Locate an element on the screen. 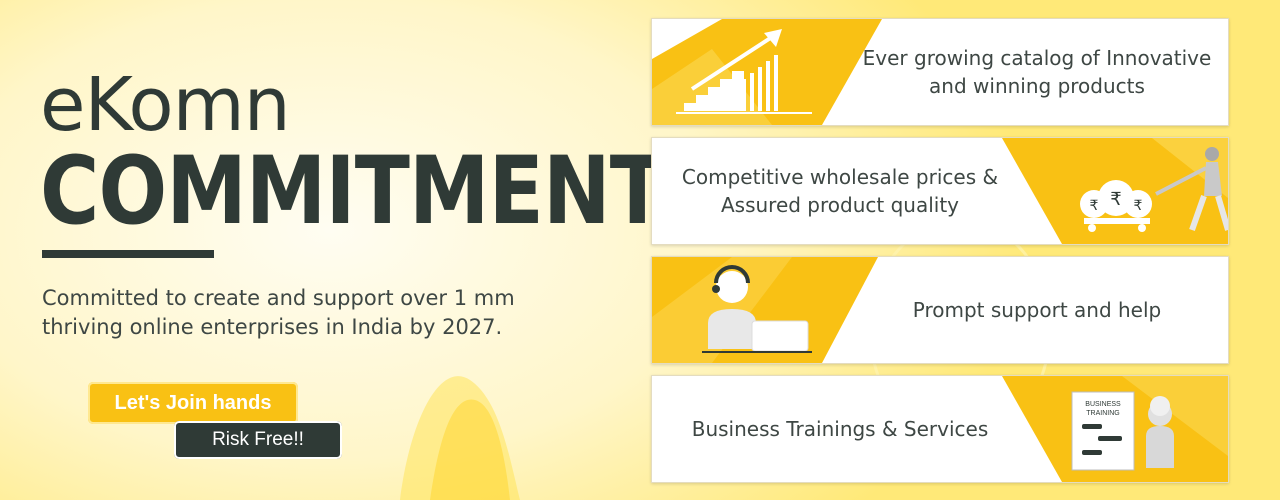 This screenshot has height=500, width=1280. feature-text: Business Trainings & Services is located at coordinates (840, 429).